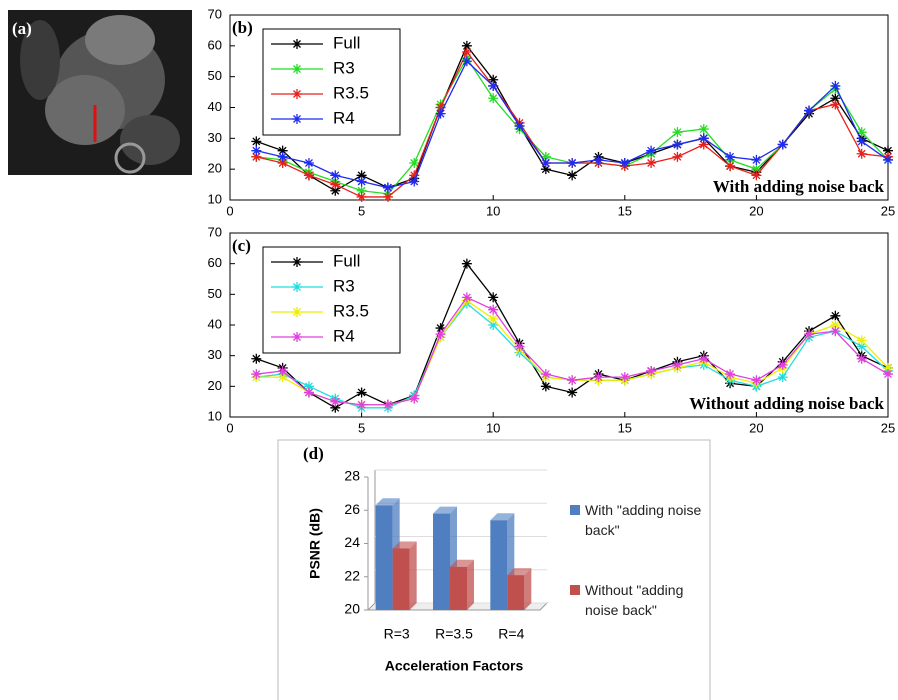 This screenshot has width=898, height=700. Describe the element at coordinates (575, 590) in the screenshot. I see `legend-swatch` at that location.